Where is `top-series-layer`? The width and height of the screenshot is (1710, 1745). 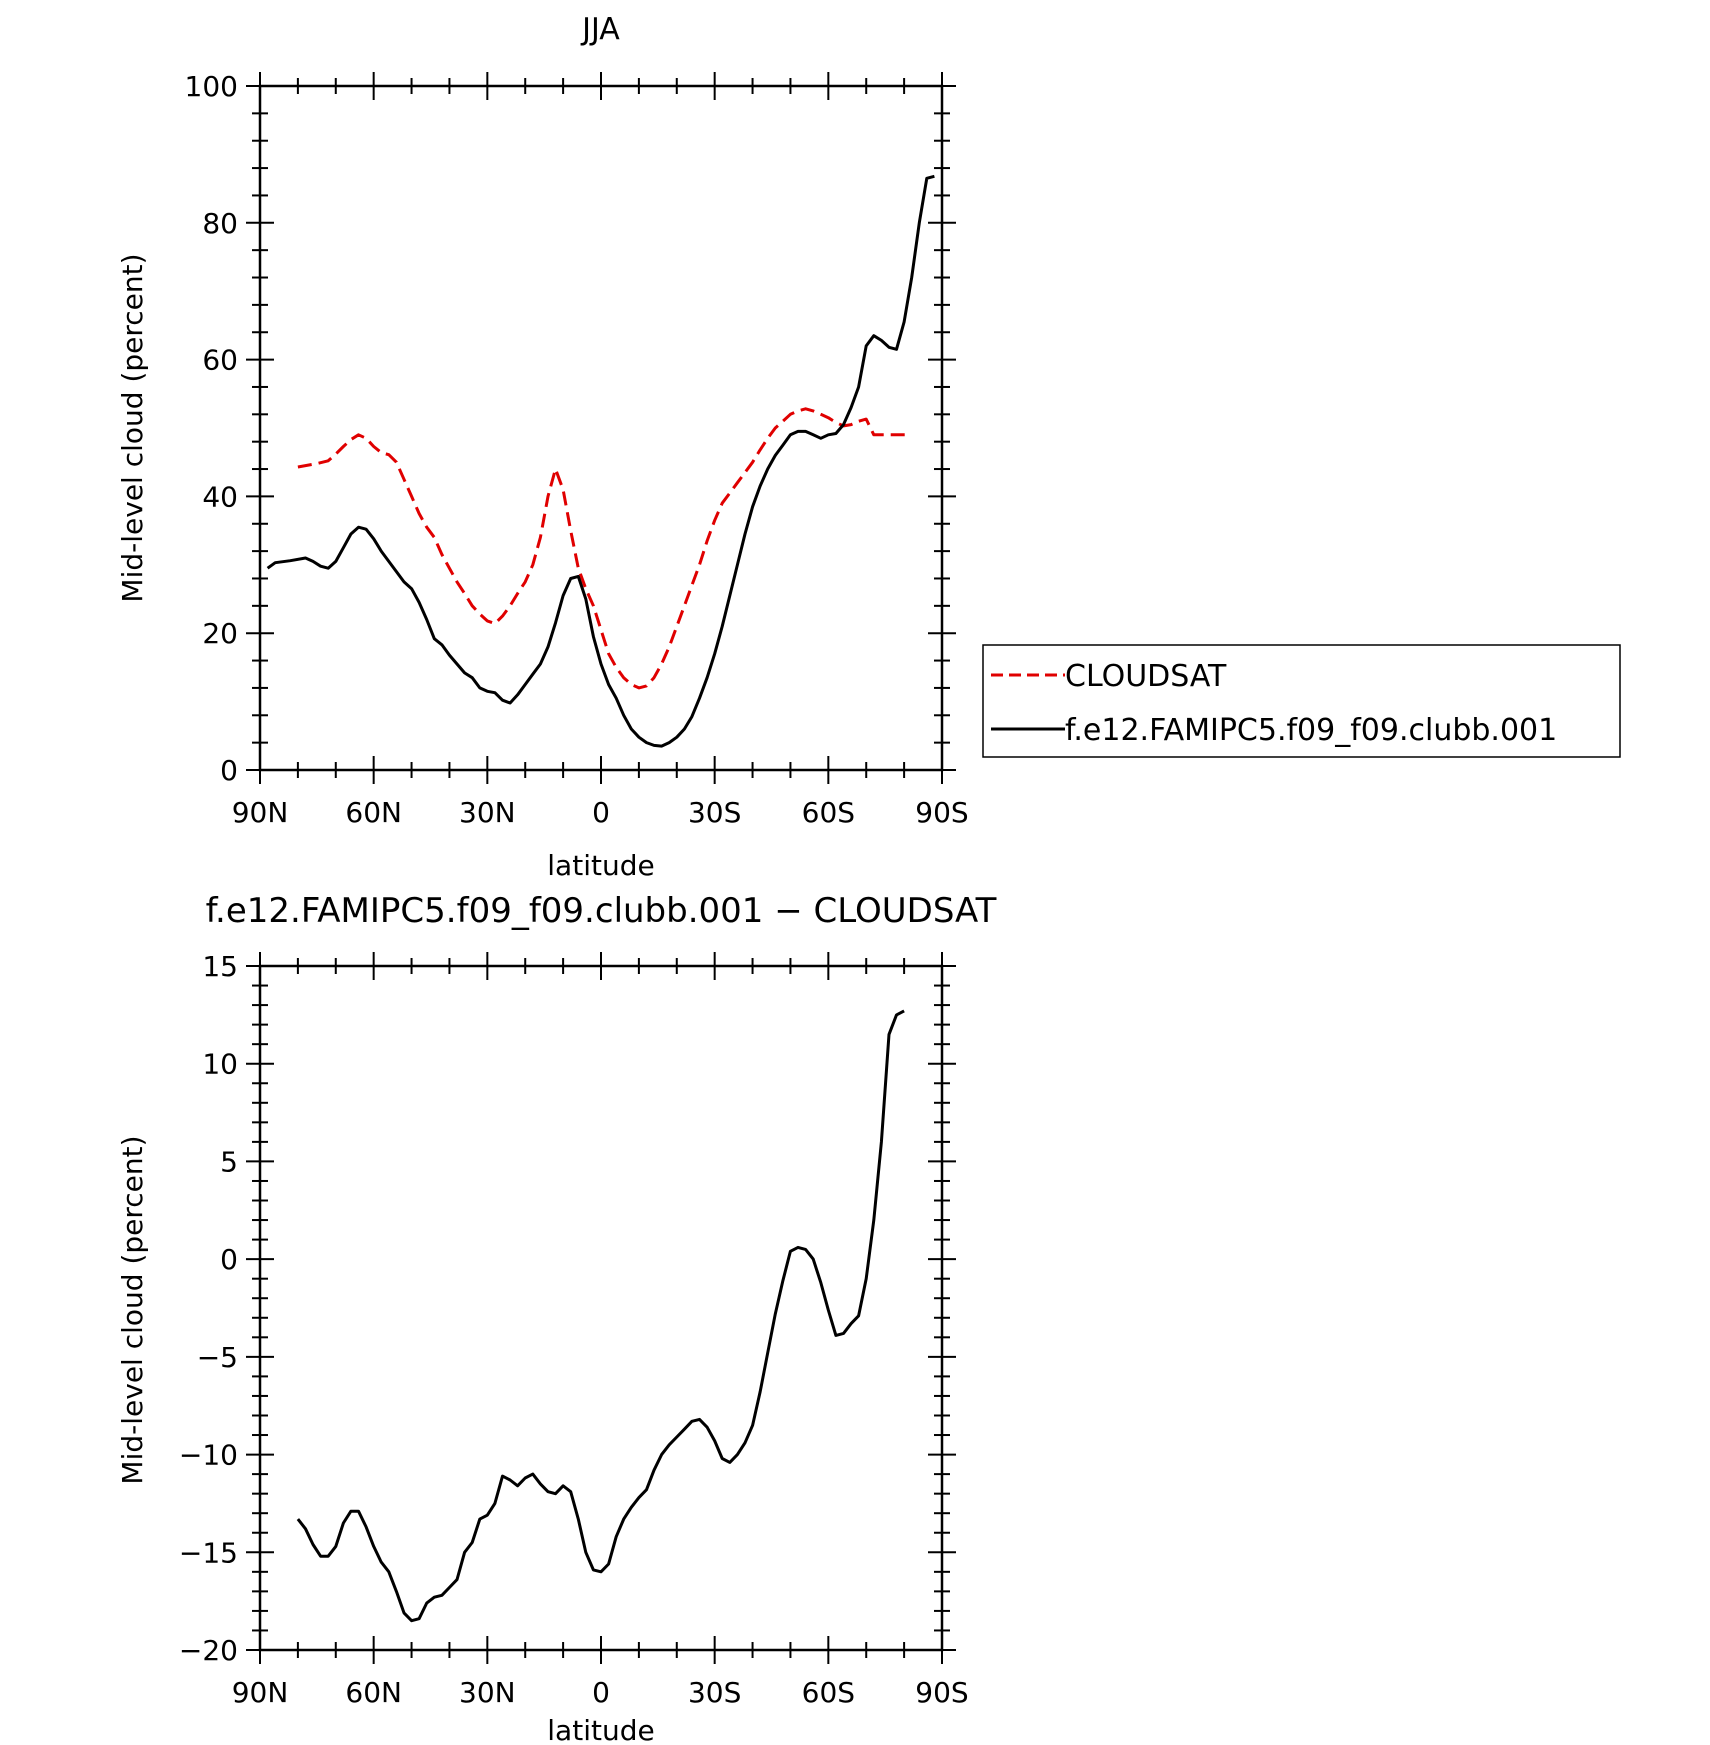 top-series-layer is located at coordinates (600, 461).